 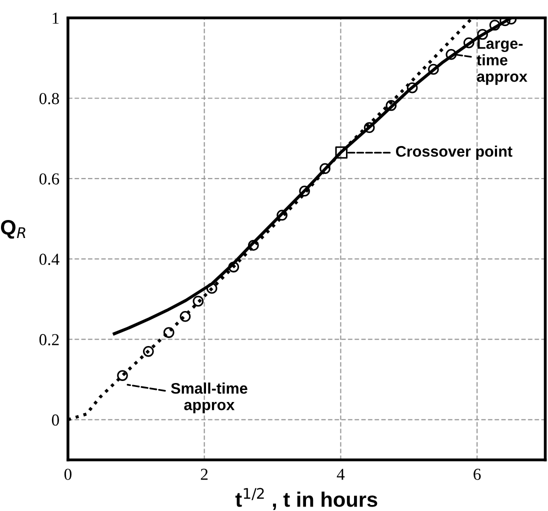 What do you see at coordinates (340, 474) in the screenshot?
I see `x-tick-label: 4` at bounding box center [340, 474].